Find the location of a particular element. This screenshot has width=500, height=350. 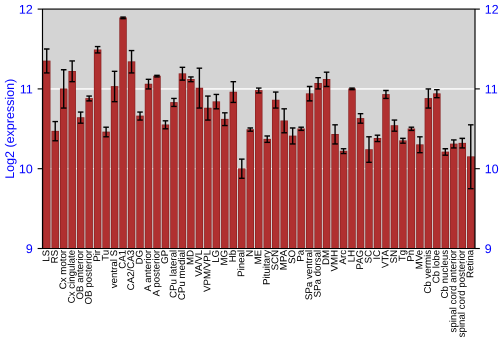

x-tick-label: Arc is located at coordinates (342, 257).